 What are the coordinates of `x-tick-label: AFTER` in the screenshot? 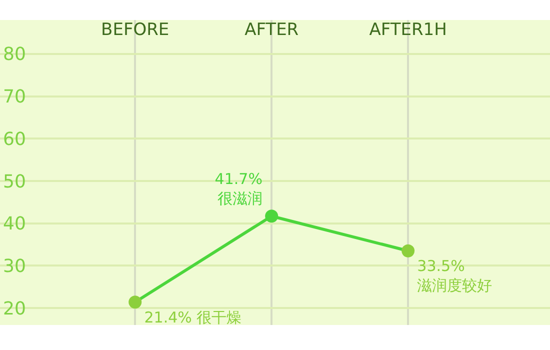 It's located at (271, 30).